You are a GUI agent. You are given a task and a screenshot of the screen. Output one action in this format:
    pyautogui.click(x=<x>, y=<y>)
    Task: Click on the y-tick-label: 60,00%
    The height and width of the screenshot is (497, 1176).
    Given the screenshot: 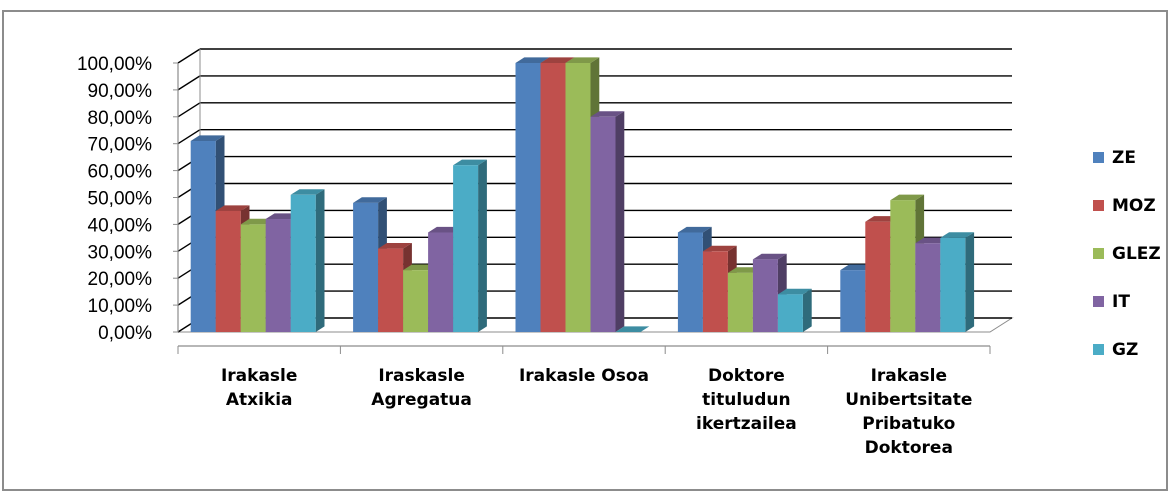 What is the action you would take?
    pyautogui.click(x=120, y=172)
    